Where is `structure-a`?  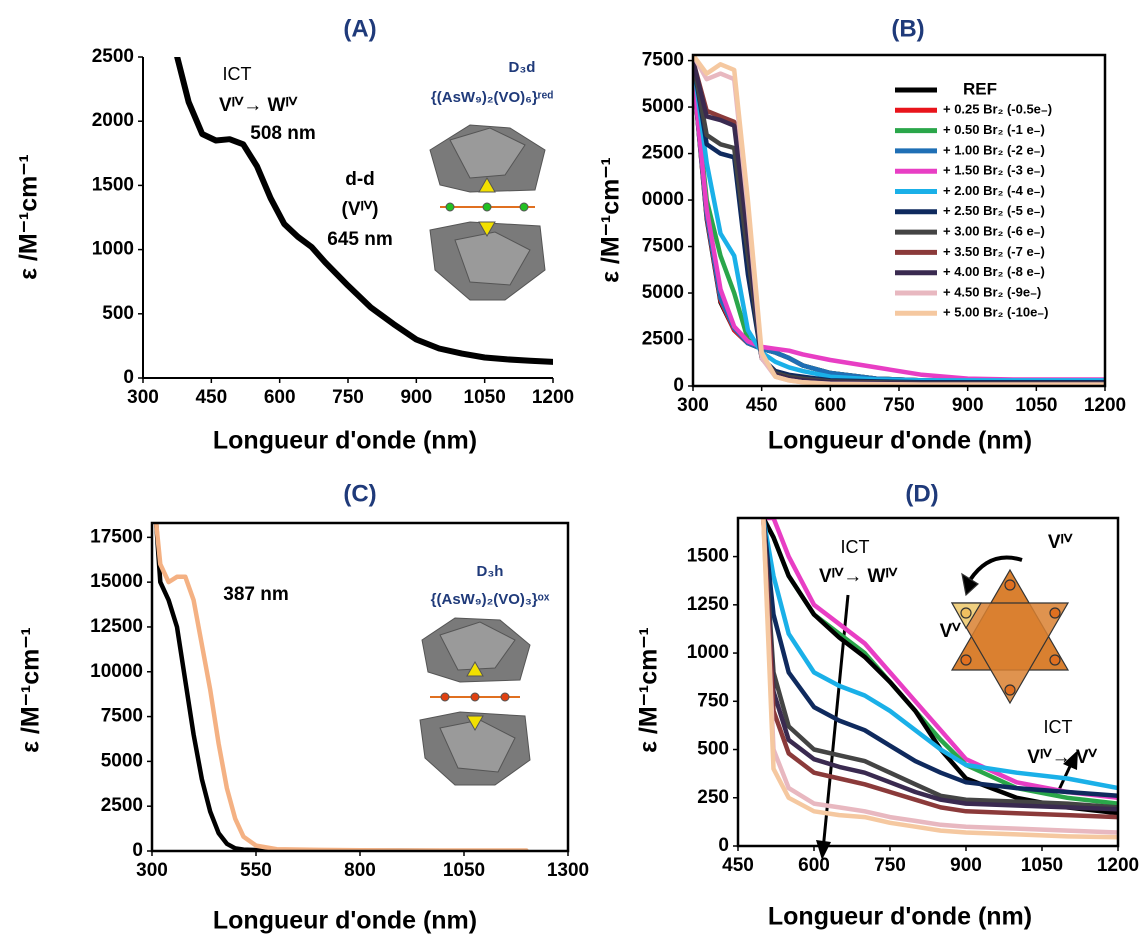 structure-a is located at coordinates (487, 212).